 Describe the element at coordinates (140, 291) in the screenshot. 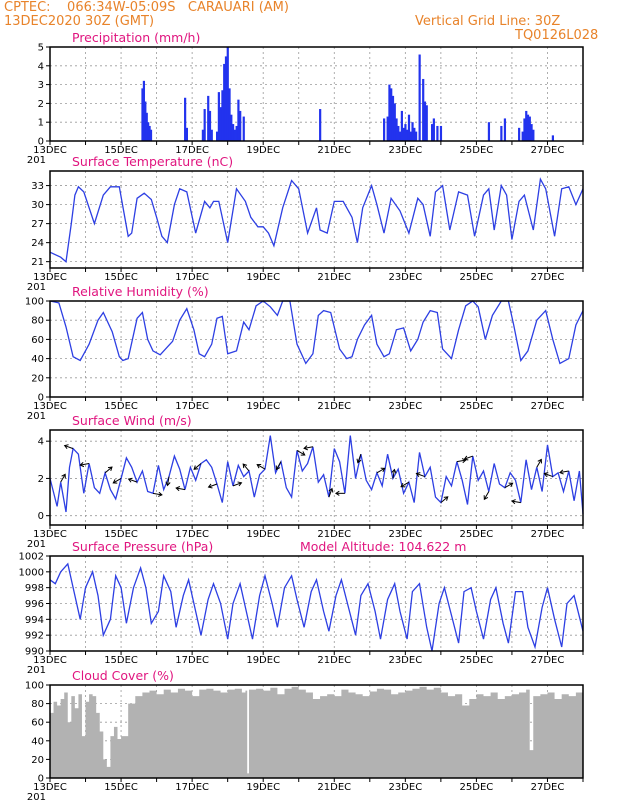

I see `rh-title: Relative Humidity (%)` at that location.